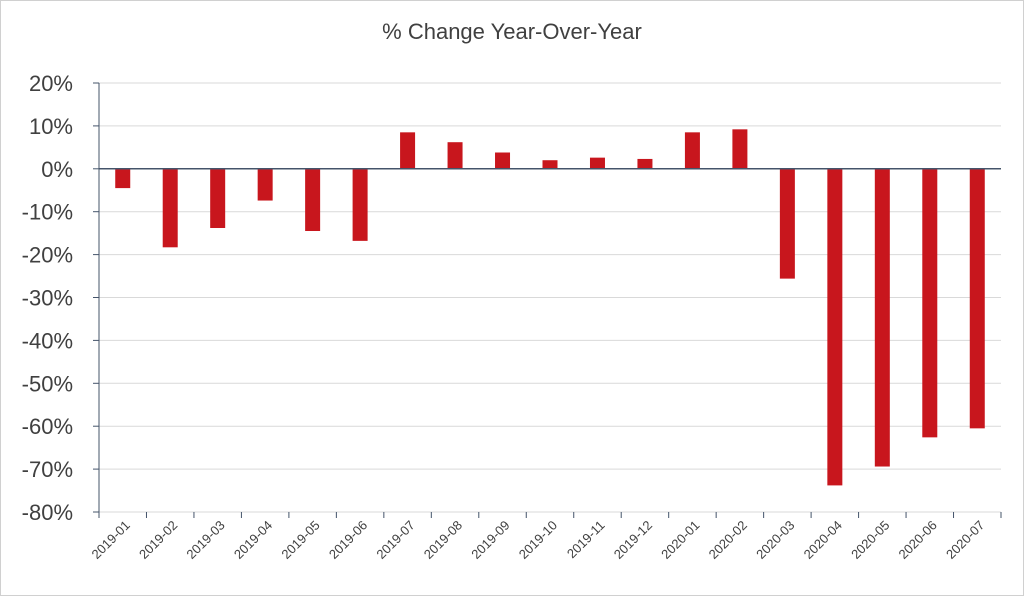  What do you see at coordinates (300, 540) in the screenshot?
I see `x-tick-label: 2019-05` at bounding box center [300, 540].